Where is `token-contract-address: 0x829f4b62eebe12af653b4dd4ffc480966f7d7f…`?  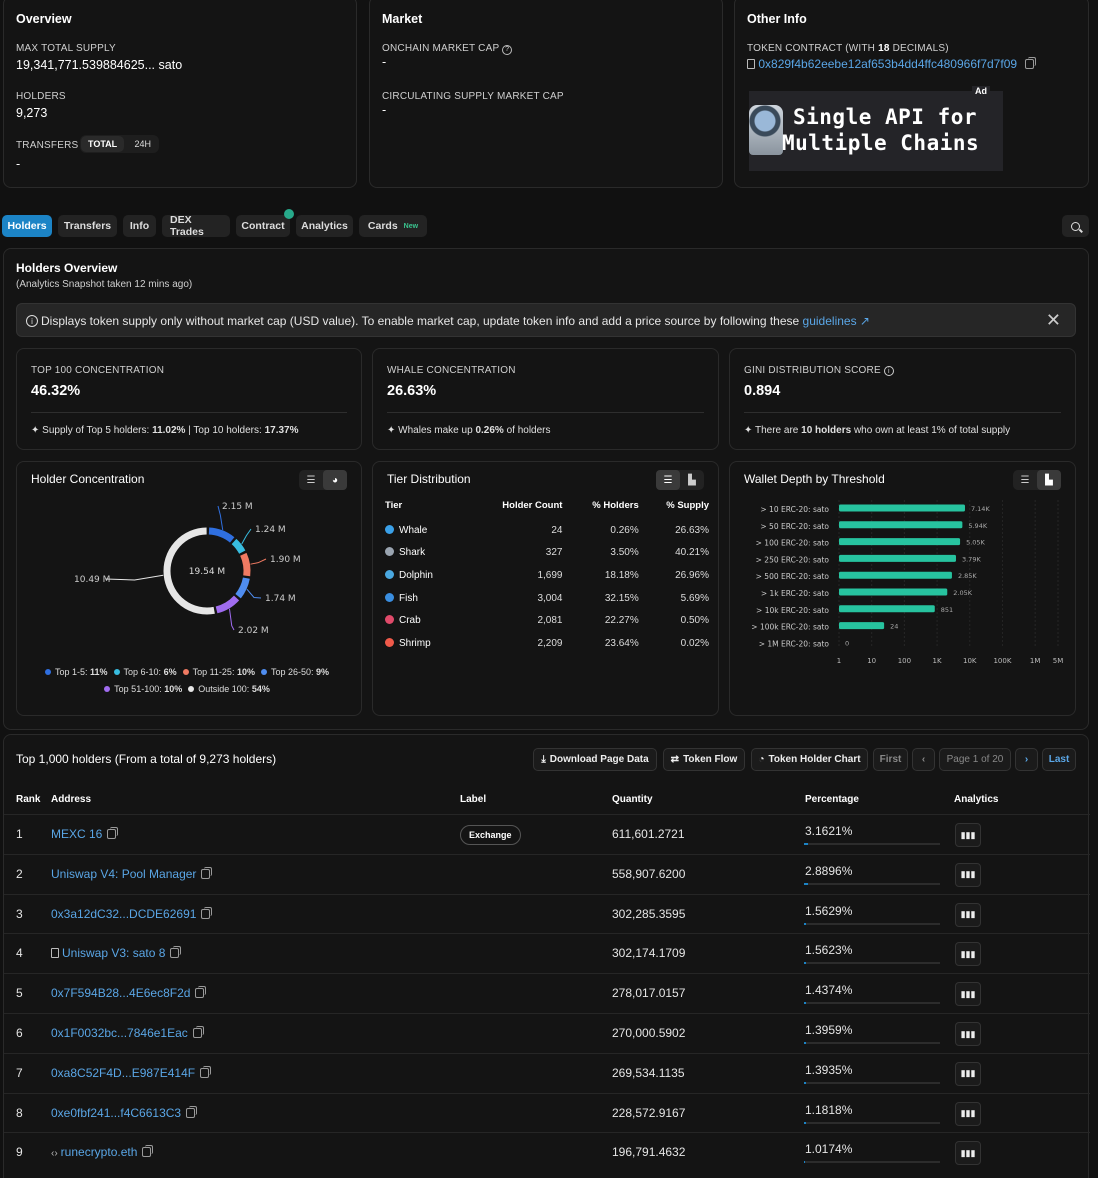
token-contract-address: 0x829f4b62eebe12af653b4dd4ffc480966f7d7f… is located at coordinates (892, 64).